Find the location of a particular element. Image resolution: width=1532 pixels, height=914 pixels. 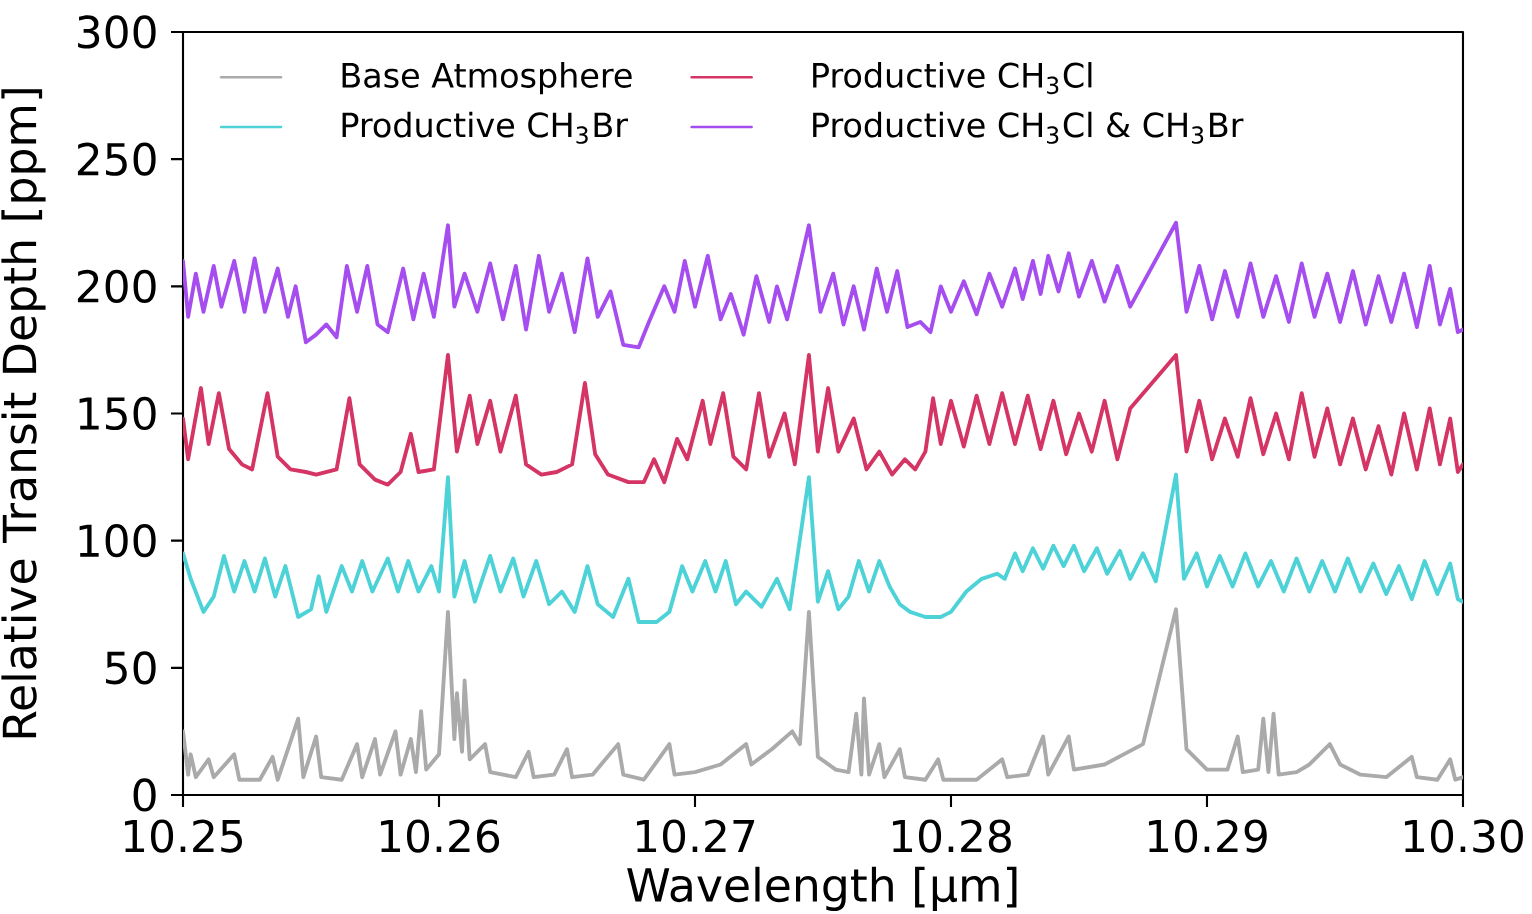

y-tick-label: 100 is located at coordinates (117, 541).